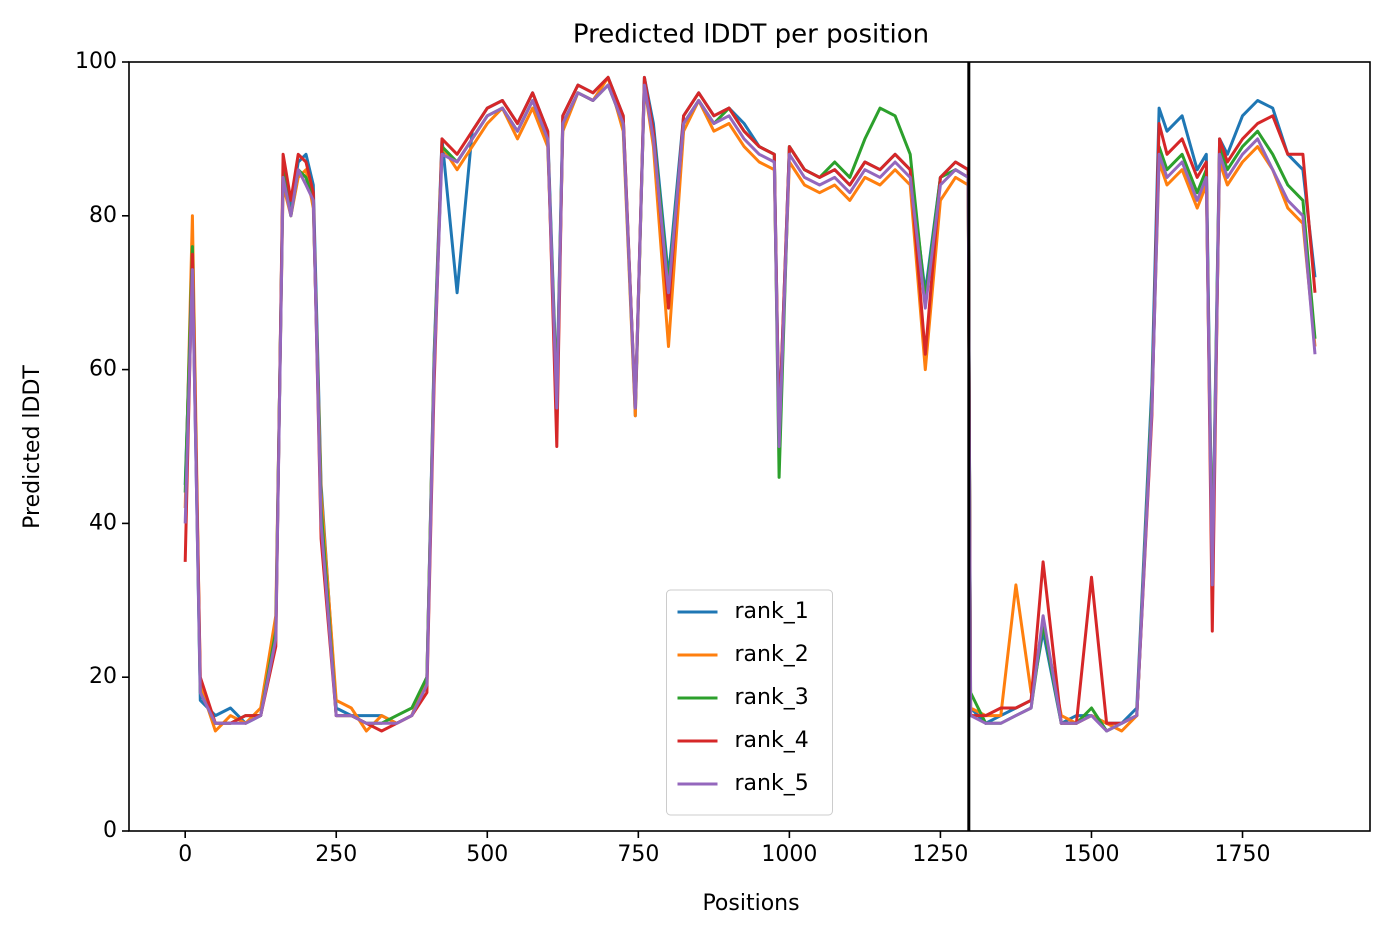 The height and width of the screenshot is (939, 1391). I want to click on x-axis-label: Positions, so click(750, 903).